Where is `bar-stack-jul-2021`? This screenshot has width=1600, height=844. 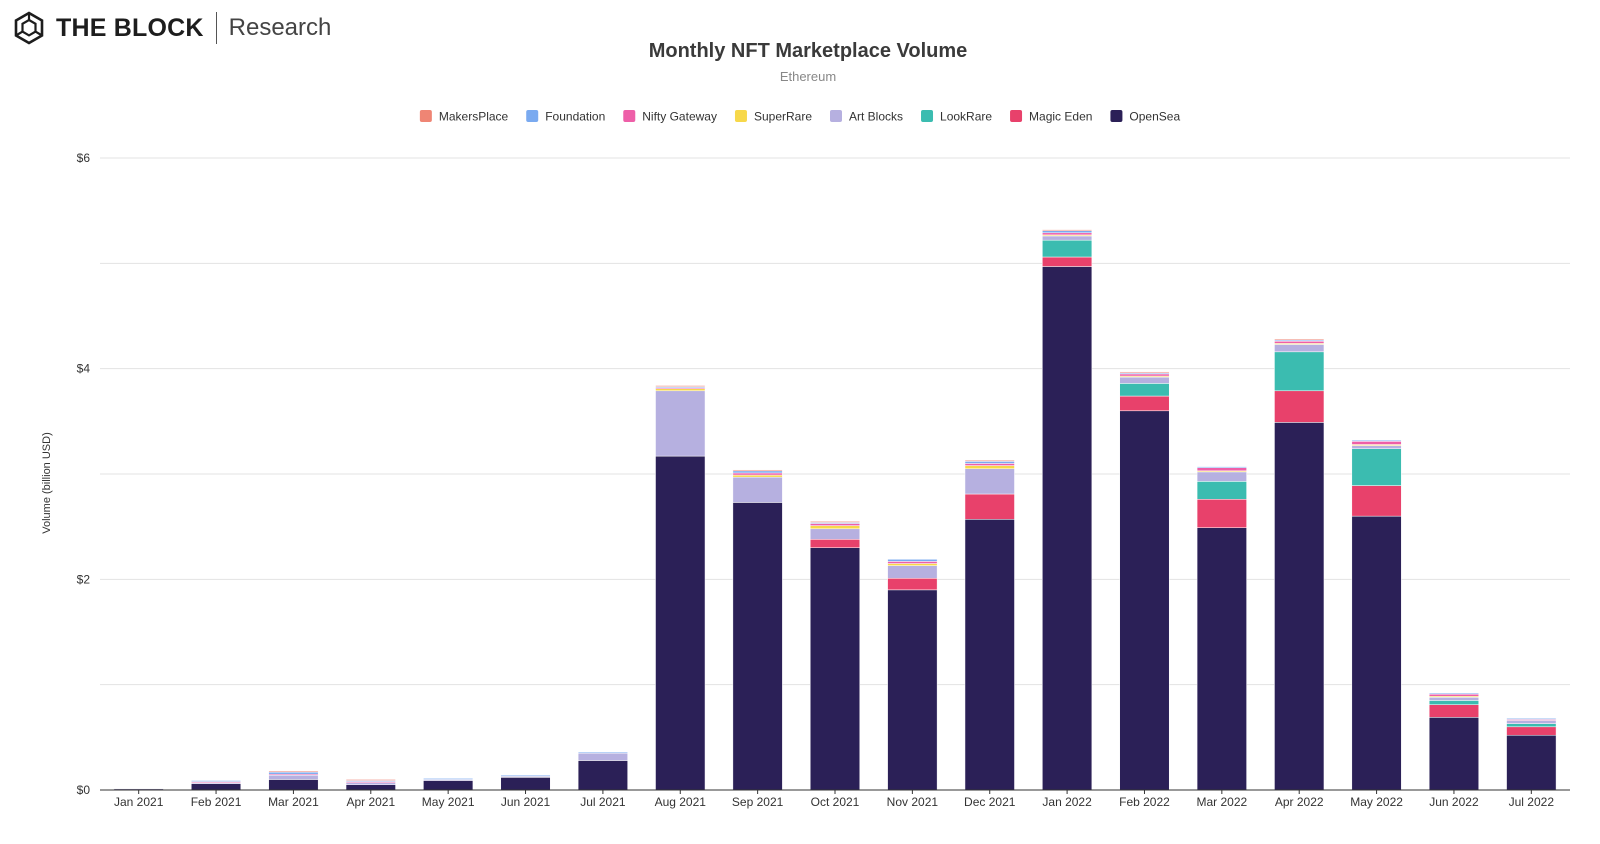
bar-stack-jul-2021 is located at coordinates (602, 771).